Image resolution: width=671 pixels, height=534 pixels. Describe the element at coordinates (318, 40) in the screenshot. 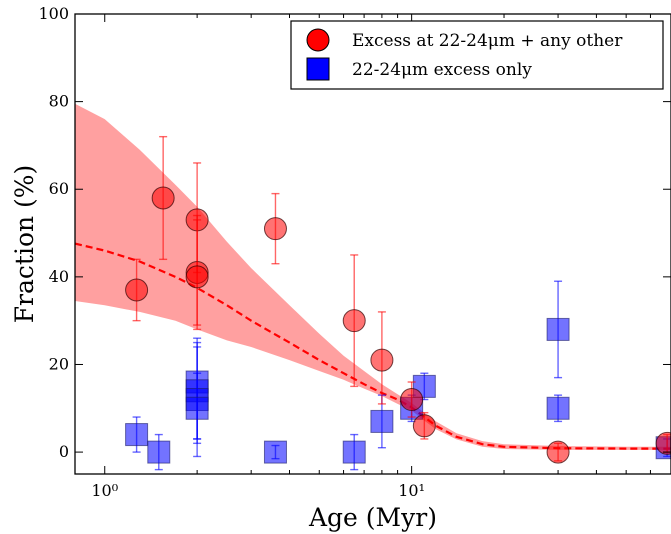

I see `legend-marker-circle` at that location.